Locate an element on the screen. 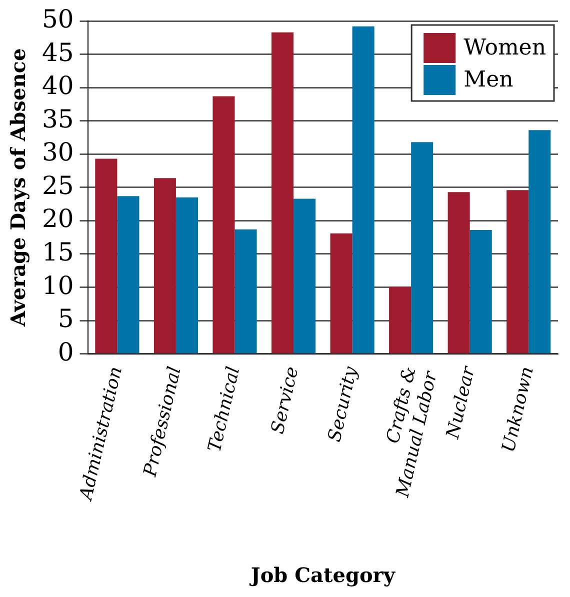  y-tick-label: 0 is located at coordinates (66, 351).